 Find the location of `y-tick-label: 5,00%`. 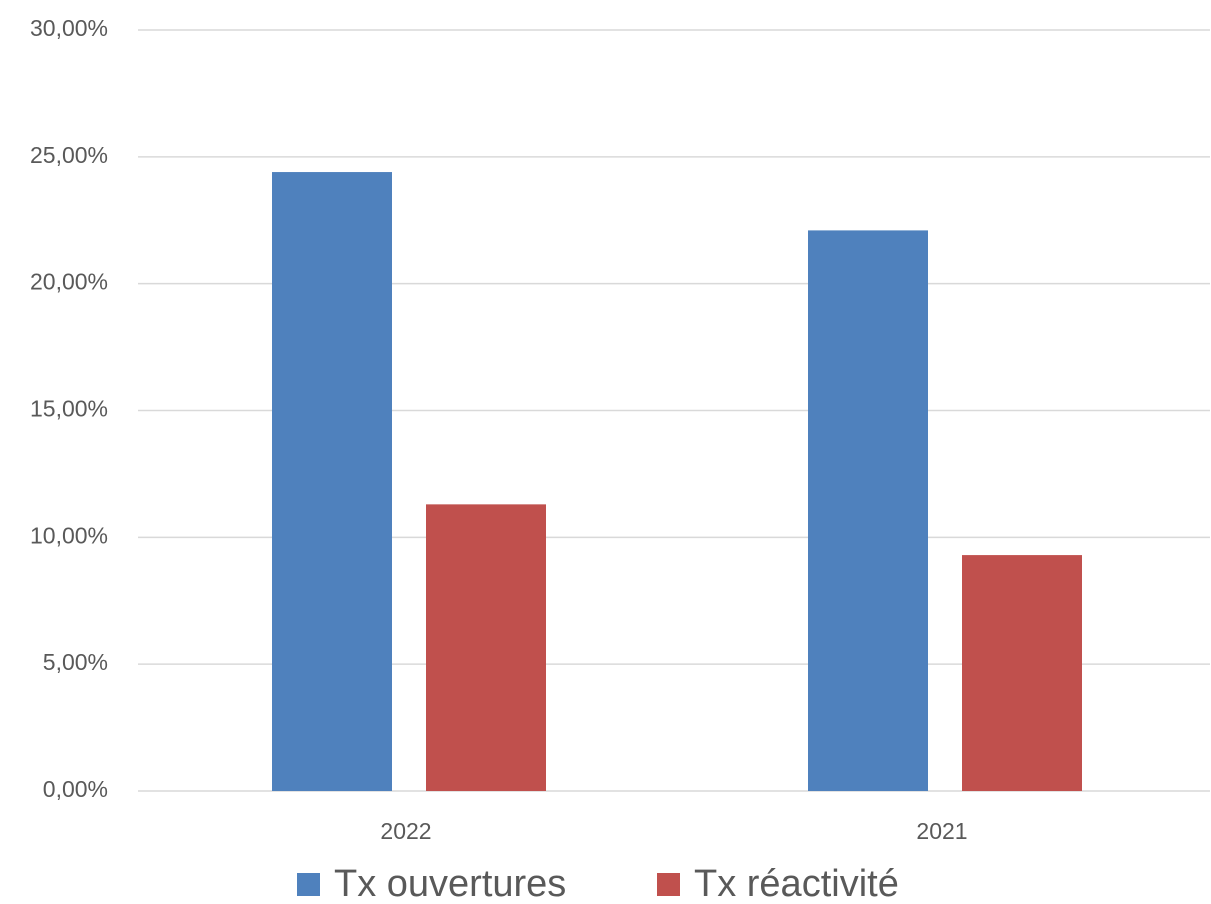

y-tick-label: 5,00% is located at coordinates (75, 662).